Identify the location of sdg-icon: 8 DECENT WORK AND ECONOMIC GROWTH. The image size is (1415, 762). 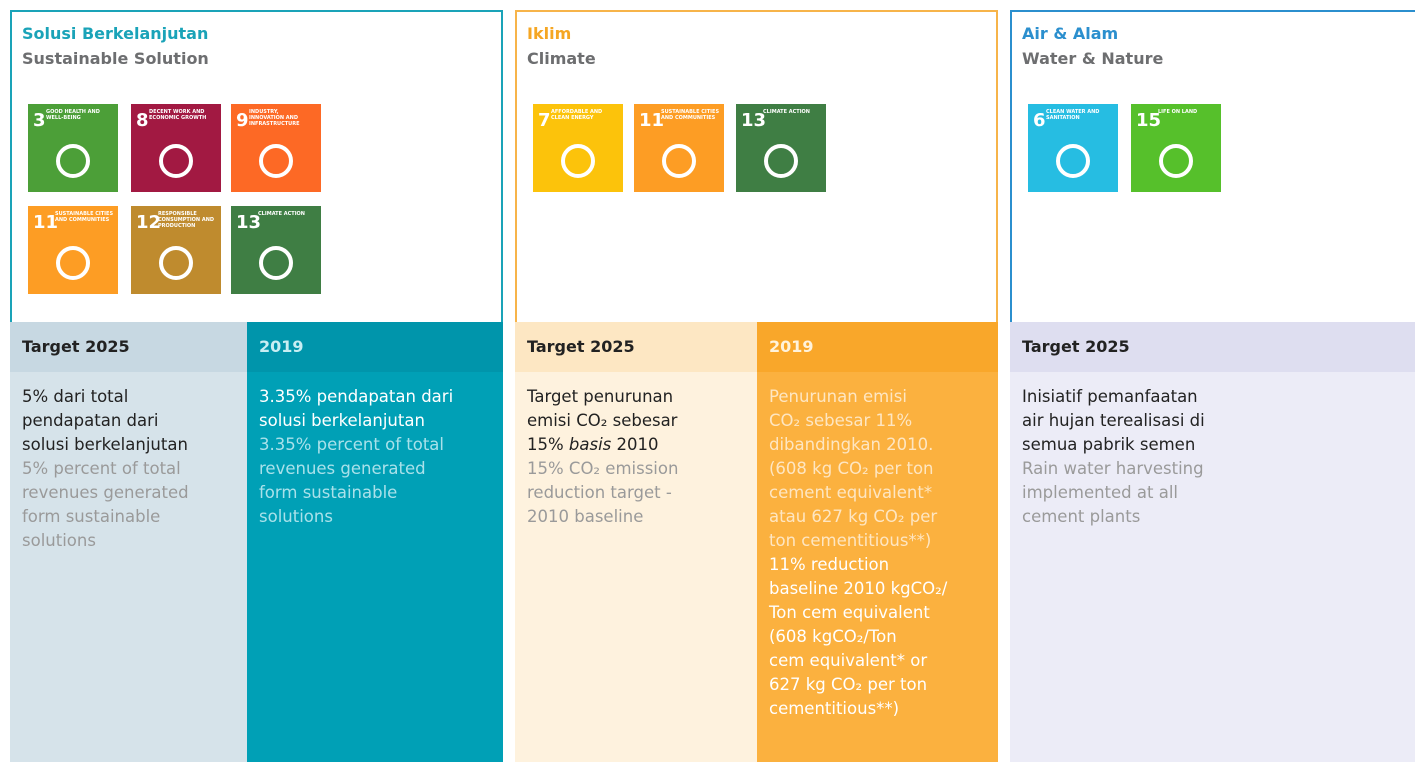
(176, 148).